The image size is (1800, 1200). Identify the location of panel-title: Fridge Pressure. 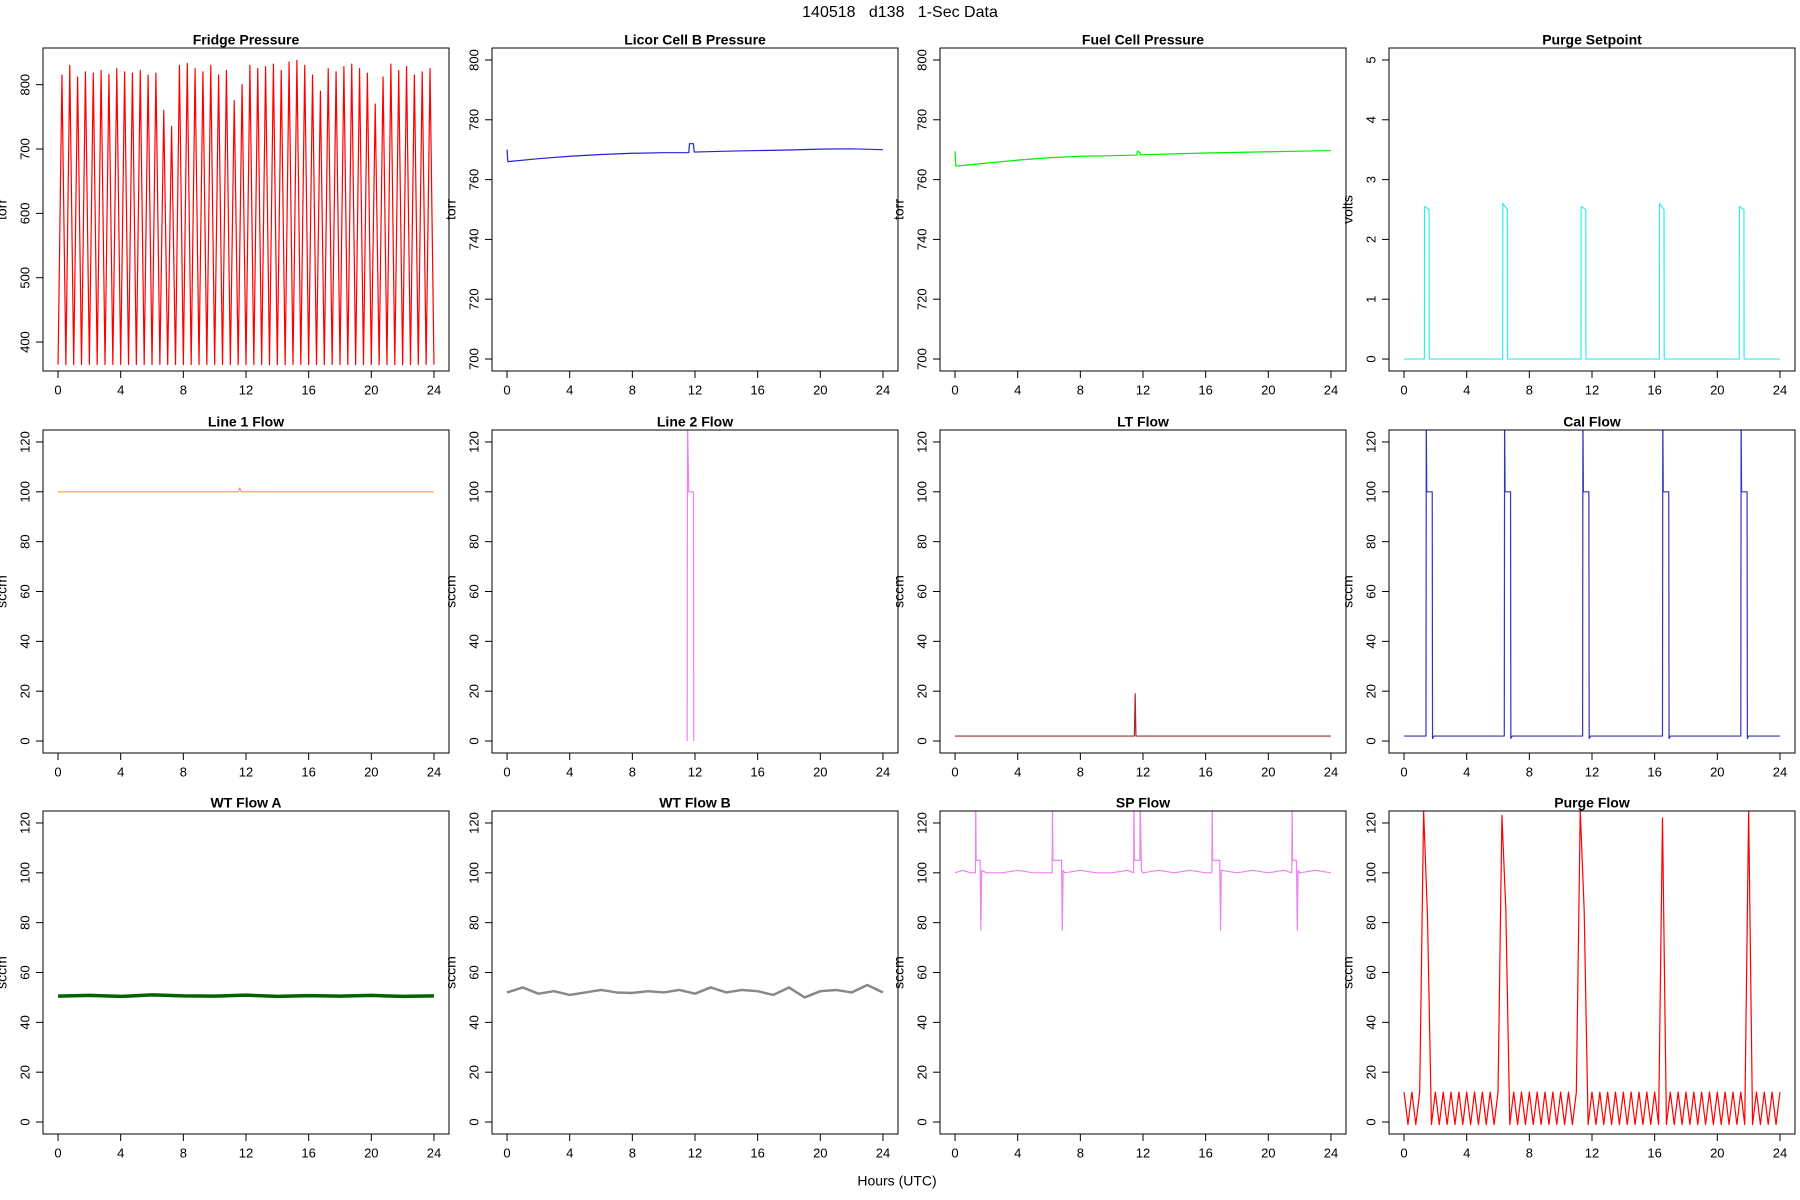
(246, 40).